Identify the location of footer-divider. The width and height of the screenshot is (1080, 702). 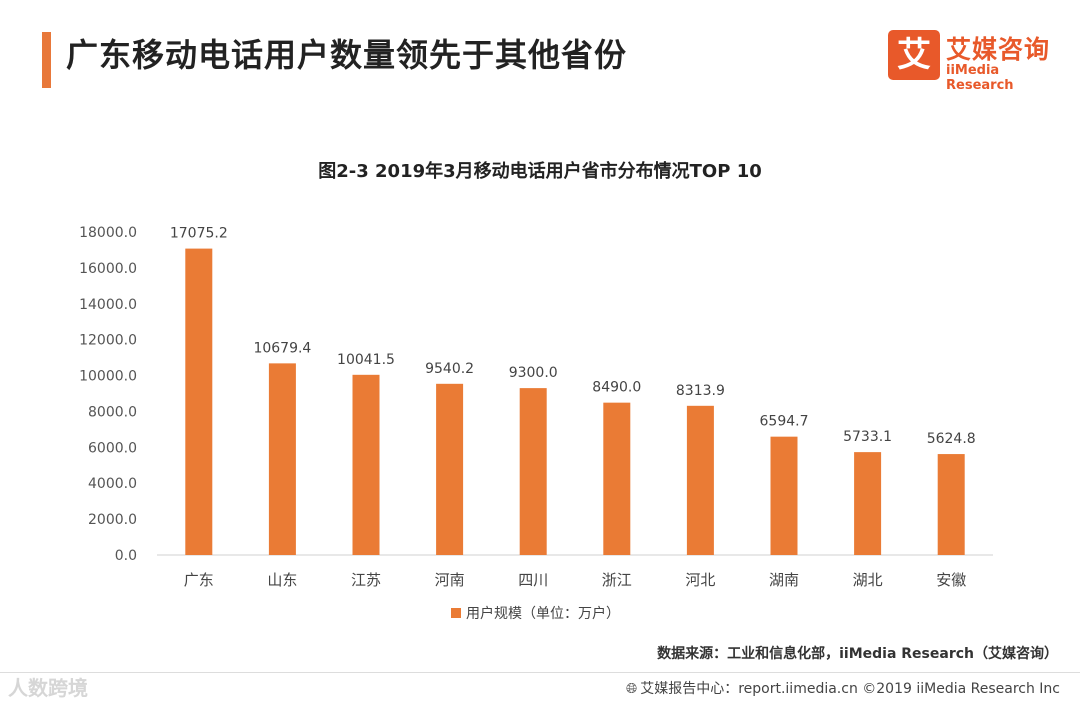
(540, 672).